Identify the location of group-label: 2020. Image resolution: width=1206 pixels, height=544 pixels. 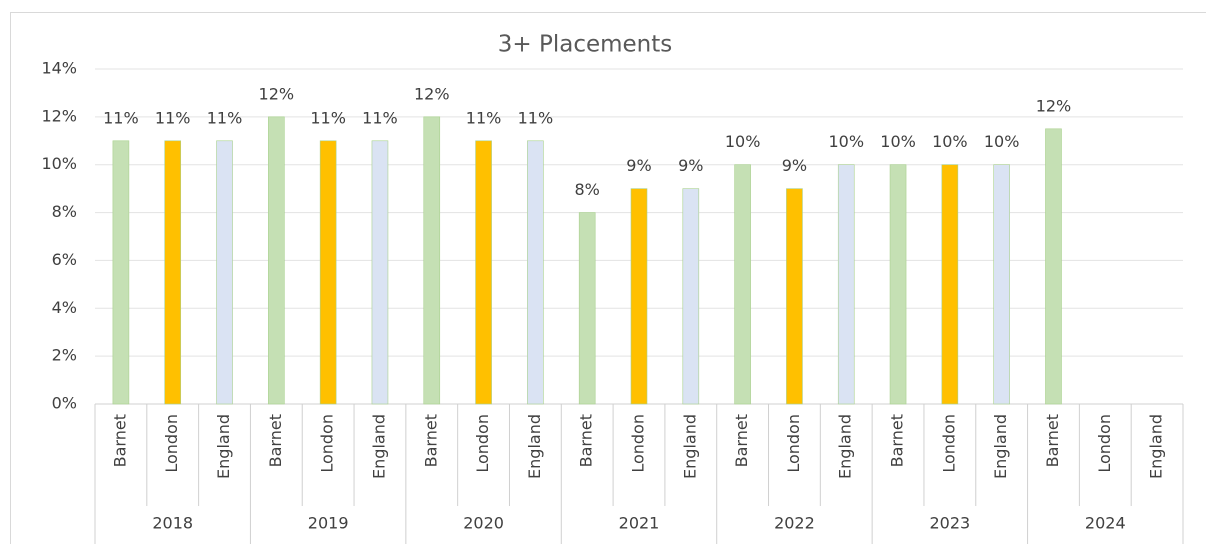
(483, 523).